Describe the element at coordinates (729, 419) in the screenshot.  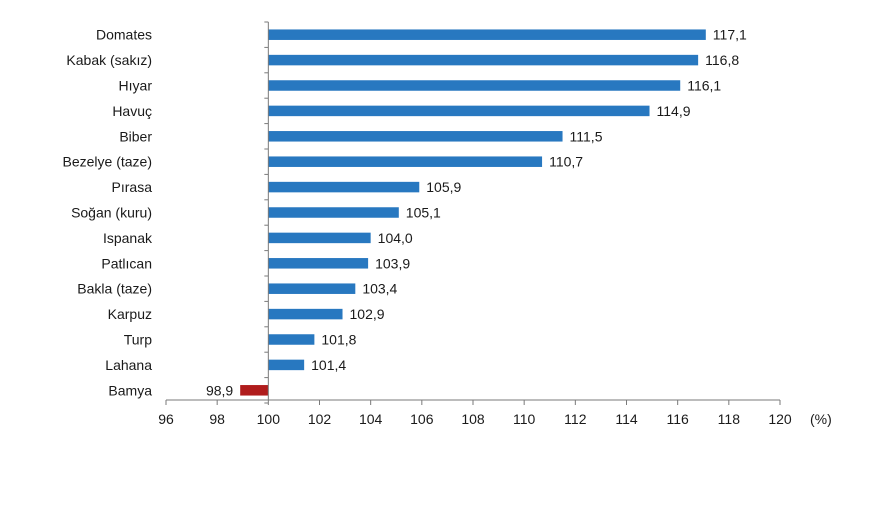
I see `x-tick-label: 118` at that location.